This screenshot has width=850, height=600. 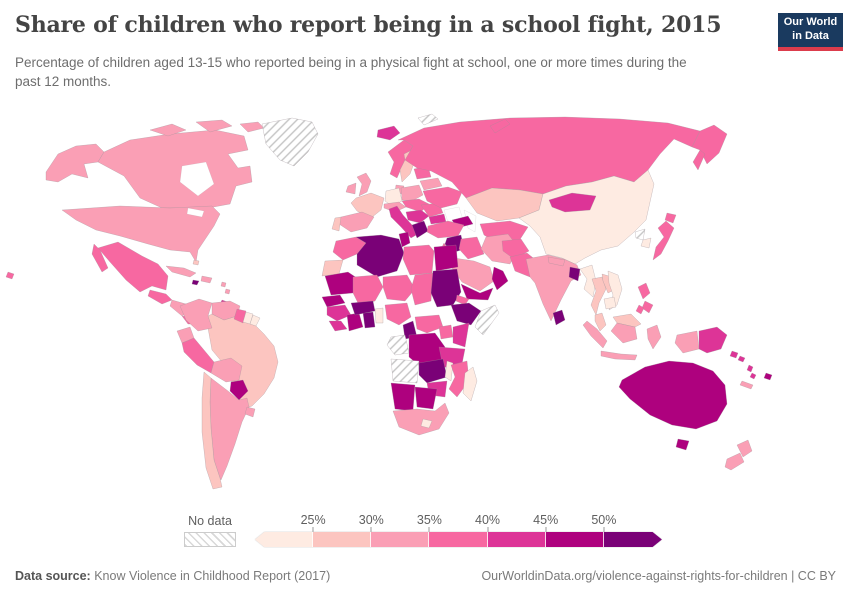 I want to click on region-oman, so click(x=500, y=278).